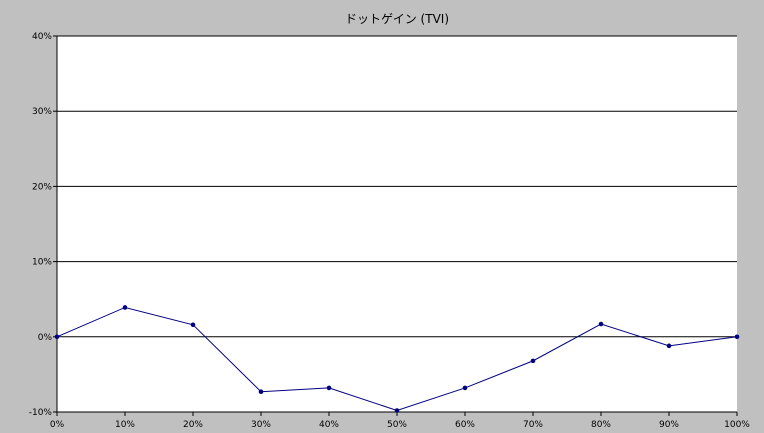 The image size is (764, 433). I want to click on x-axis-tick-label: 30%, so click(261, 425).